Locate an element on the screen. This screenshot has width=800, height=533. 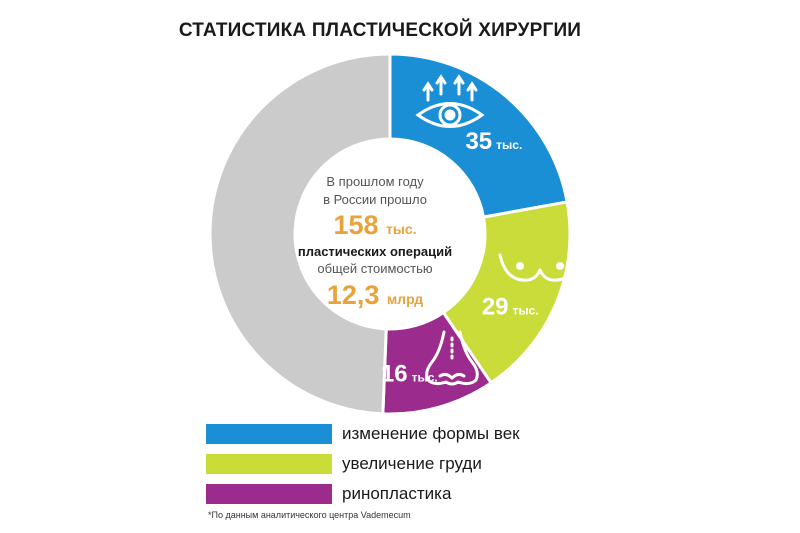
eye-icon is located at coordinates (450, 101).